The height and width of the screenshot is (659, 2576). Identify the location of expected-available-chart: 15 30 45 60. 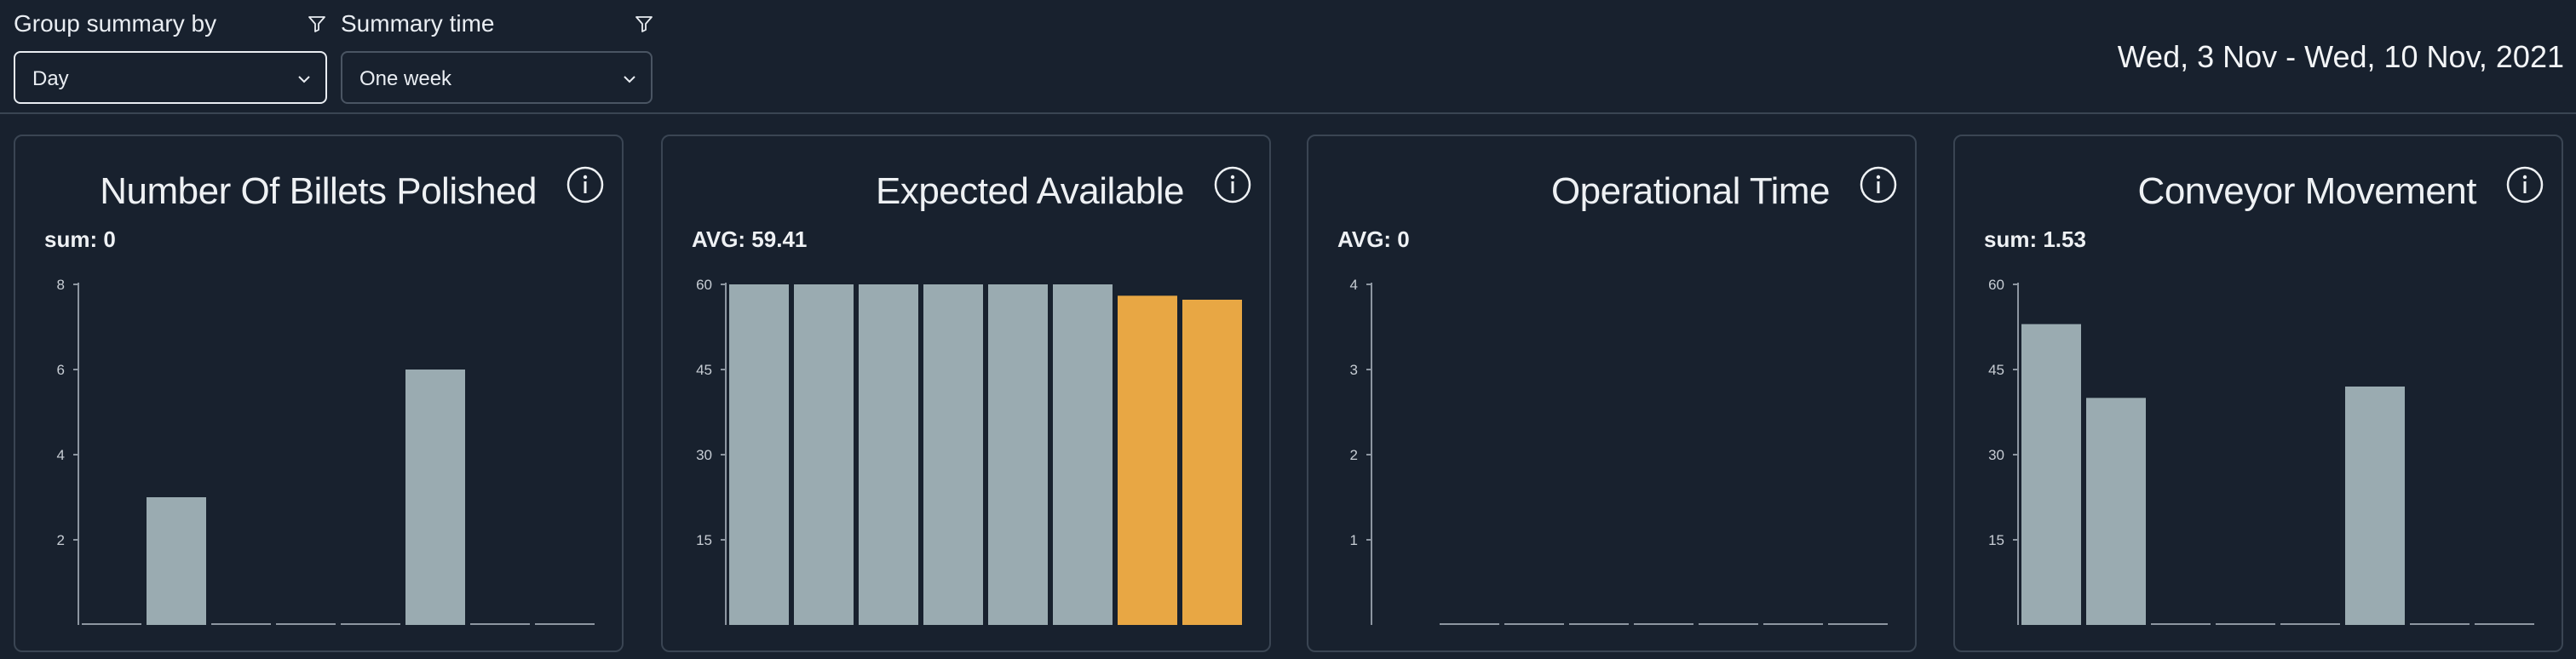
(969, 451).